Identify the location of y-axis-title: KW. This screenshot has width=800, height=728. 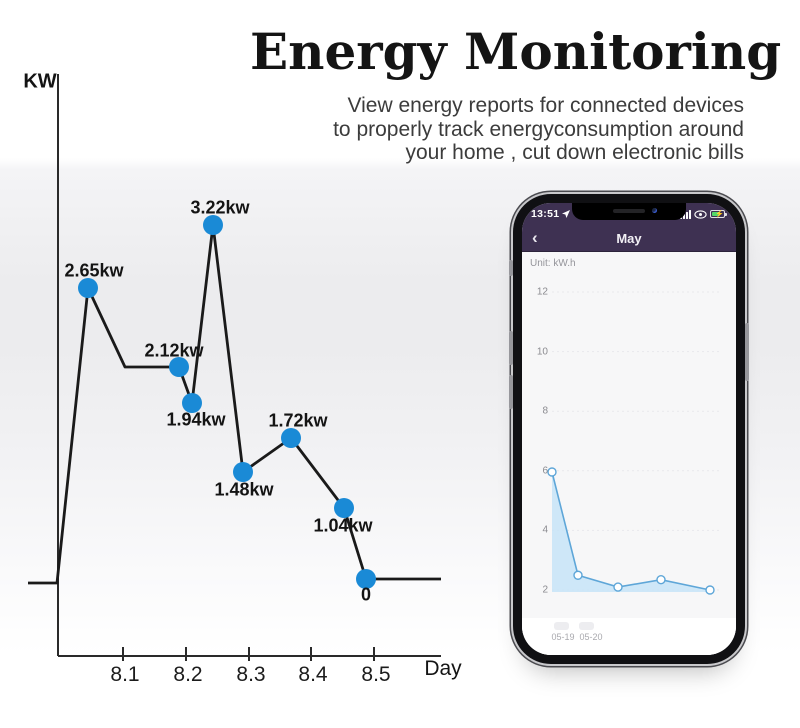
(40, 81).